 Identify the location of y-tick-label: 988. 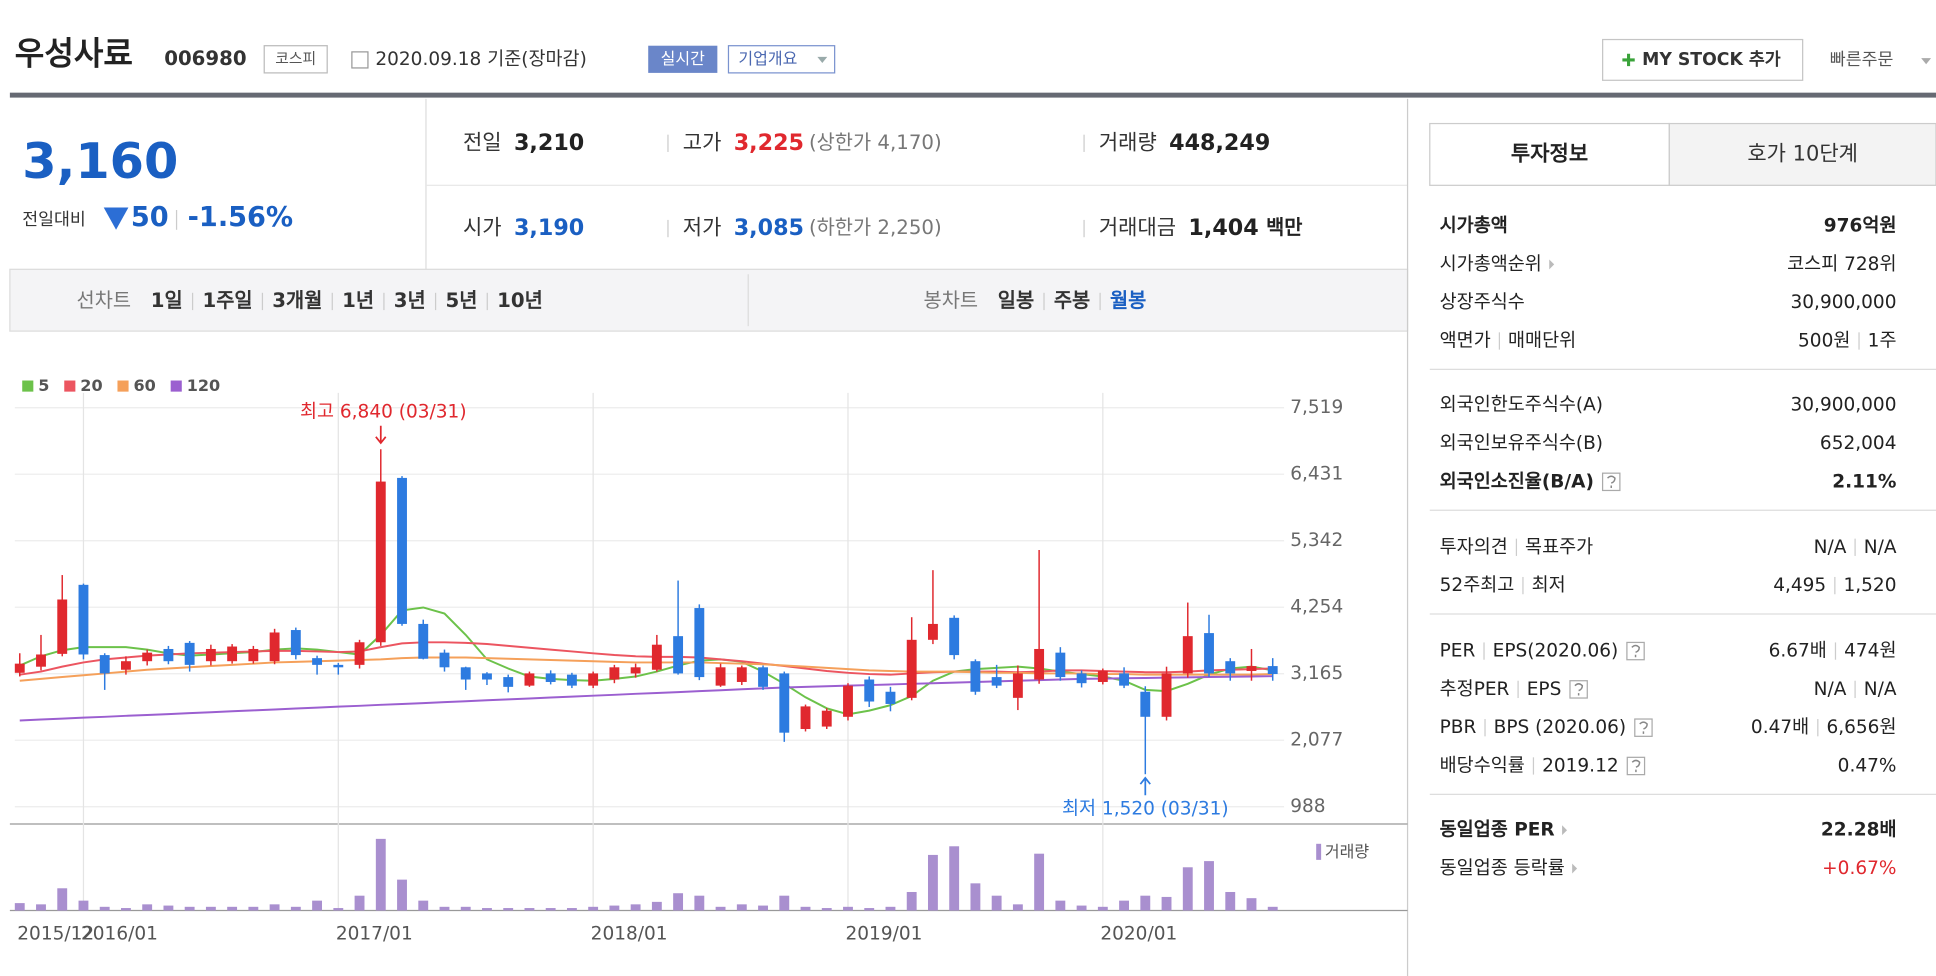
(1307, 806).